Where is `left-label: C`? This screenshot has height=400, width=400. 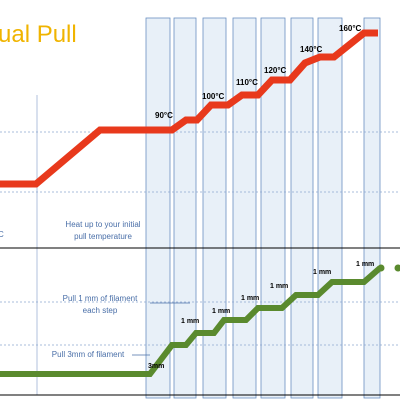 left-label: C is located at coordinates (2, 234).